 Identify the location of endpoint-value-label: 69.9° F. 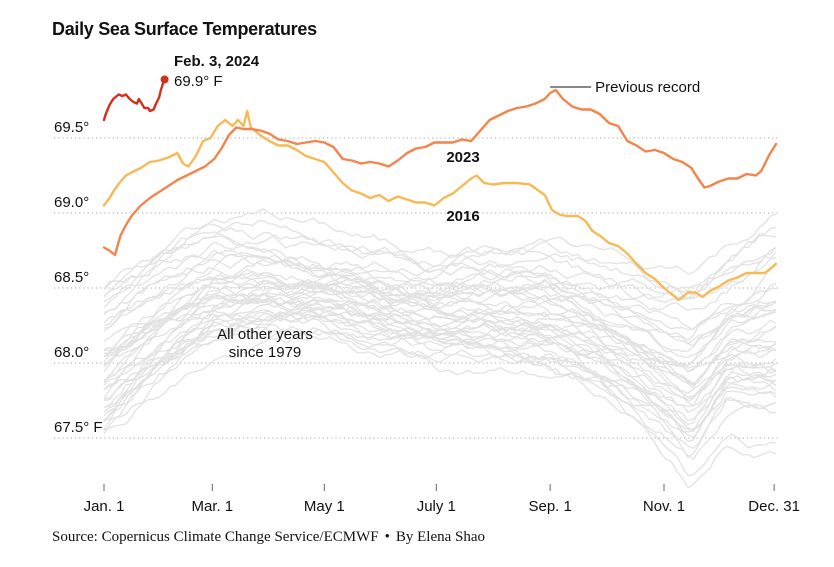
(198, 81).